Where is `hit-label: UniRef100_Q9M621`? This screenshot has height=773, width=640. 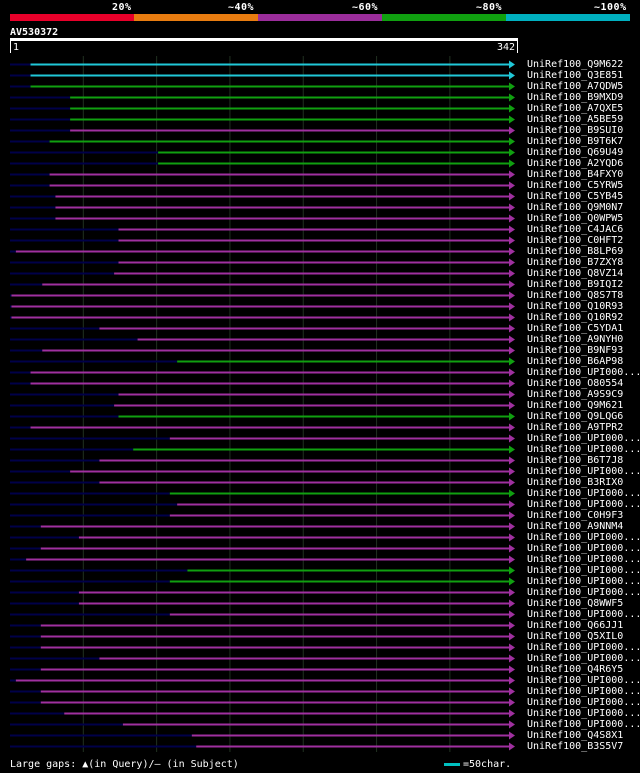
hit-label: UniRef100_Q9M621 is located at coordinates (575, 405).